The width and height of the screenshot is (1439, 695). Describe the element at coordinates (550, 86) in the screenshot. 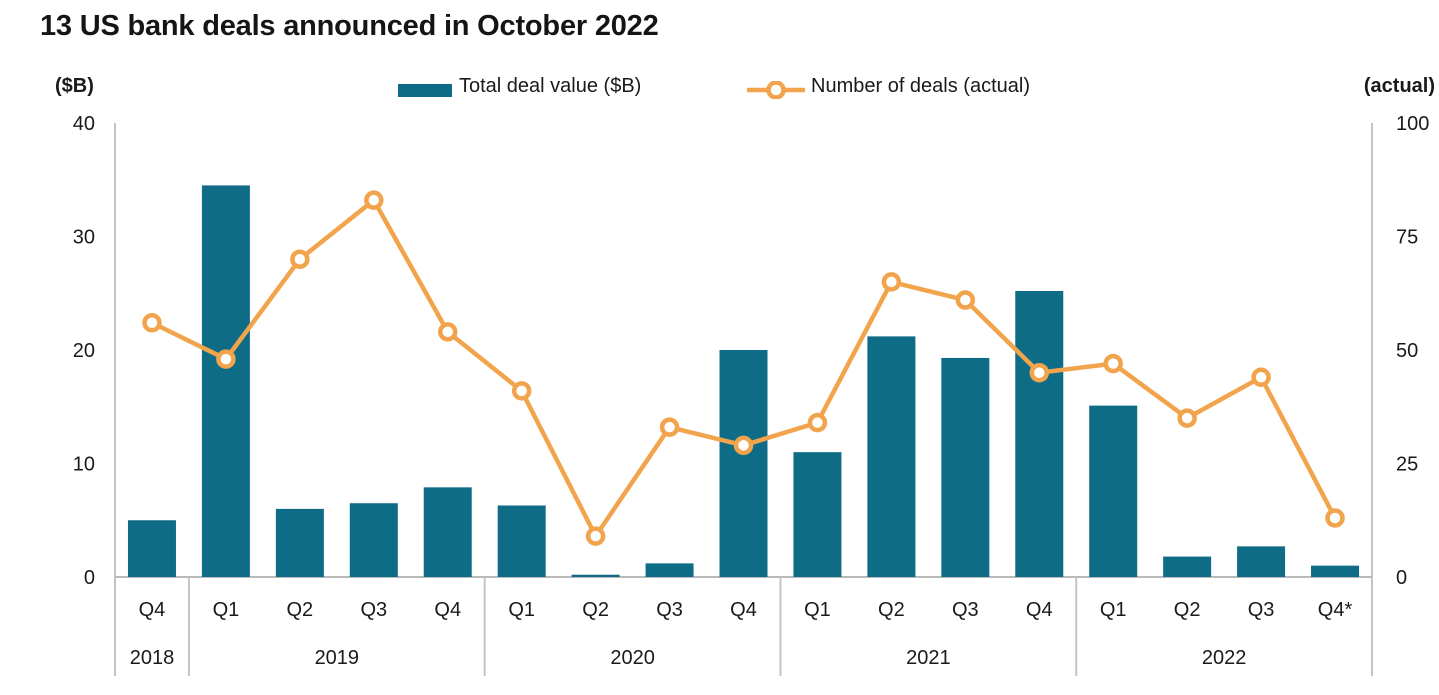

I see `legend-label-bars: Total deal value ($B)` at that location.